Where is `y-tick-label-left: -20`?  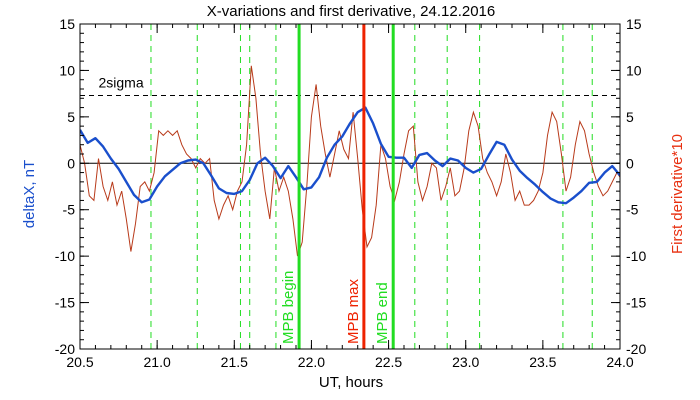
y-tick-label-left: -20 is located at coordinates (65, 349).